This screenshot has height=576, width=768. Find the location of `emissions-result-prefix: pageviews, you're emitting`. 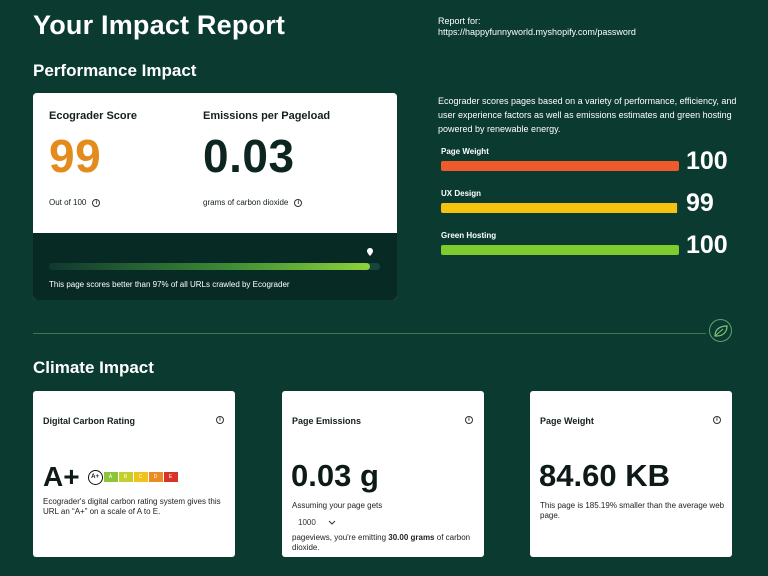

emissions-result-prefix: pageviews, you're emitting is located at coordinates (340, 537).